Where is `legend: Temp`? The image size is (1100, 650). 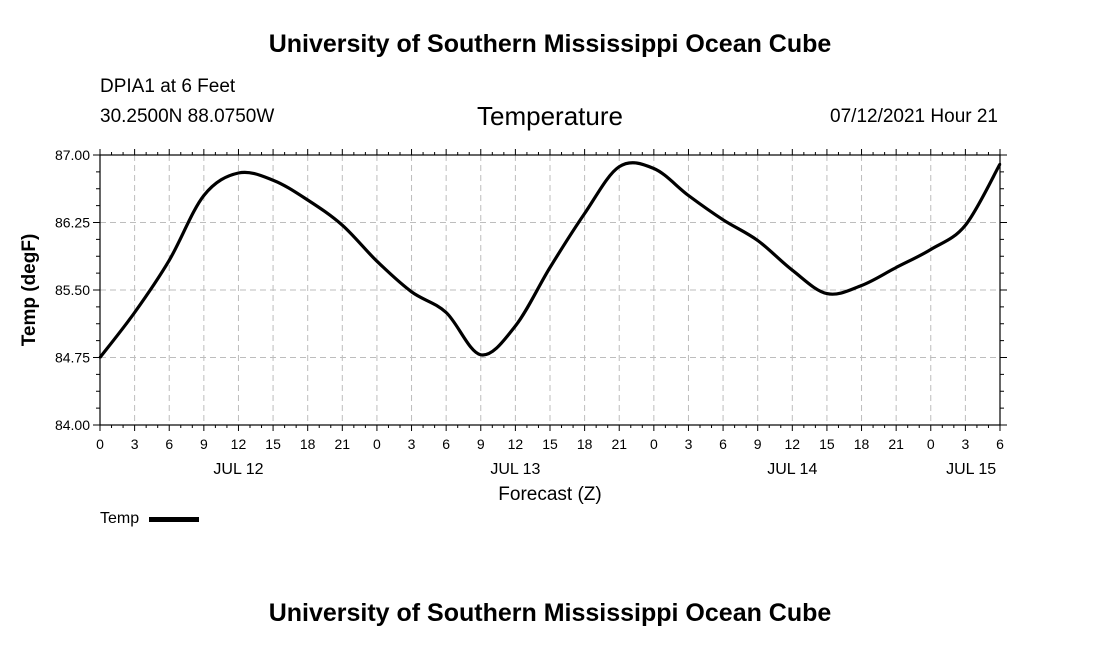 legend: Temp is located at coordinates (150, 519).